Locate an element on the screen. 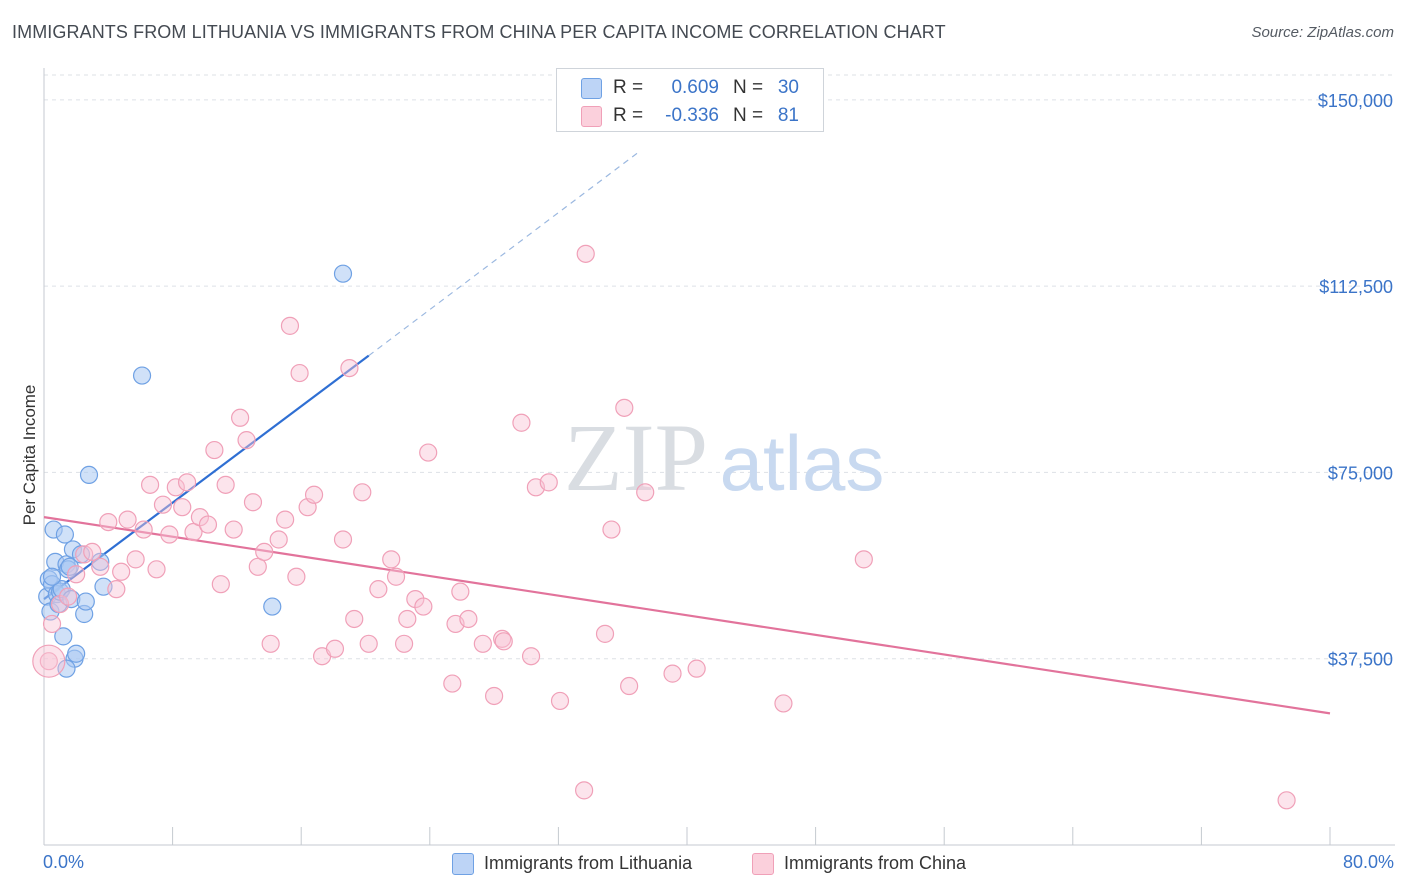 The width and height of the screenshot is (1406, 892). lithuania-swatch is located at coordinates (591, 88).